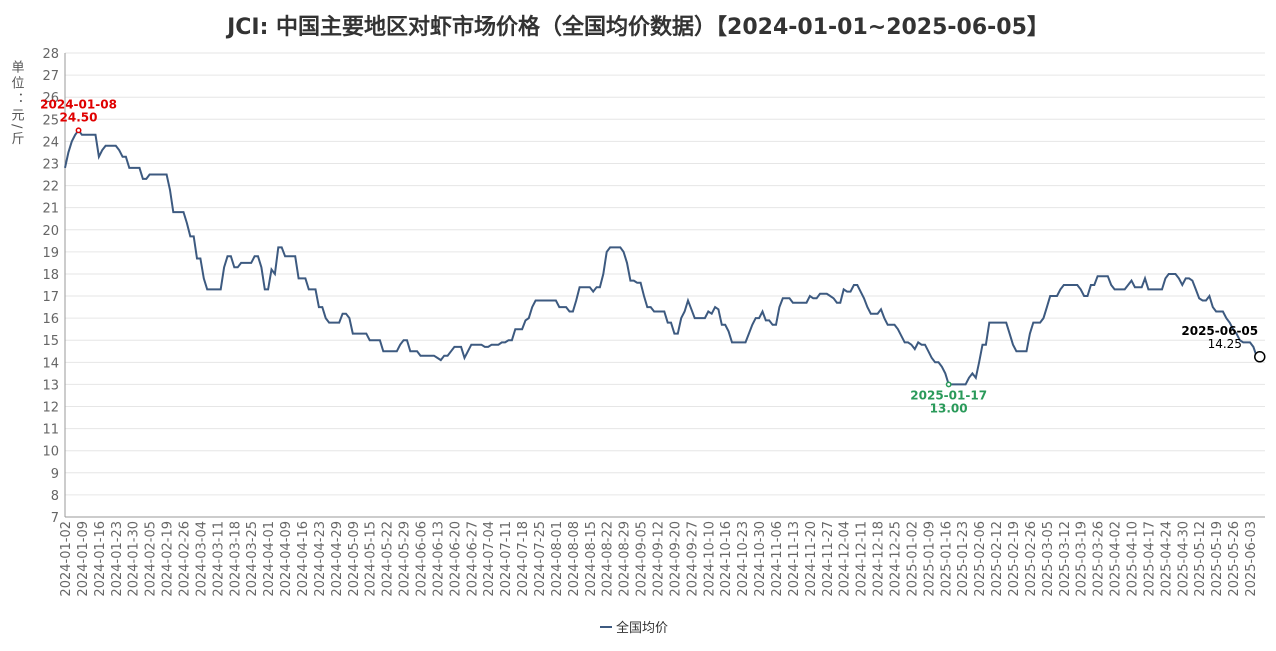  I want to click on x-tick-label: 2024-11-06, so click(777, 559).